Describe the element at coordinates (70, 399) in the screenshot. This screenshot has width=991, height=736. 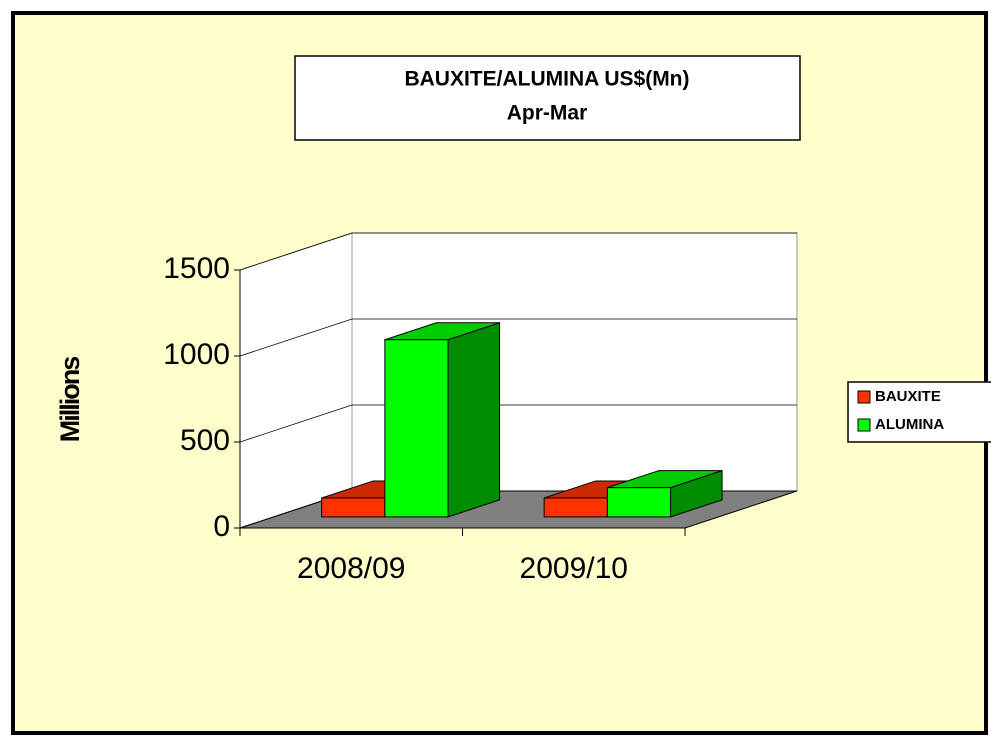
I see `y-axis-label: Millions` at that location.